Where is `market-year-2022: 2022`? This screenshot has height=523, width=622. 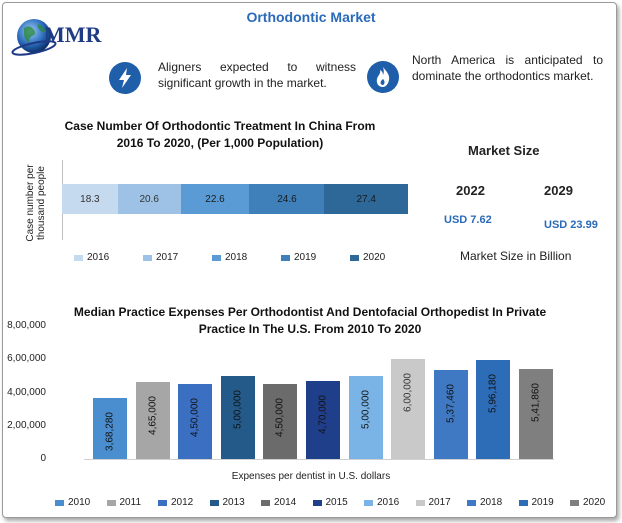 market-year-2022: 2022 is located at coordinates (470, 190).